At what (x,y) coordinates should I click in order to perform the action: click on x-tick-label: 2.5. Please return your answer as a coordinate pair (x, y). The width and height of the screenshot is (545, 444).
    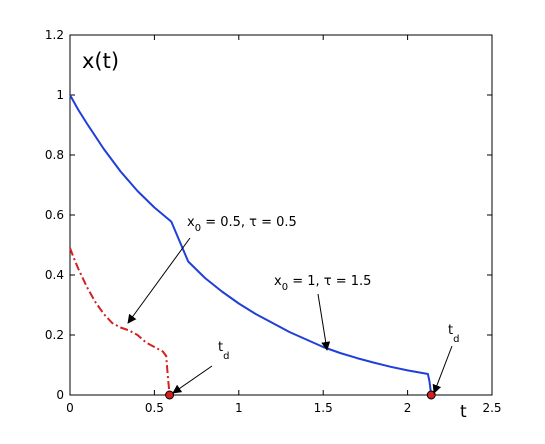
    Looking at the image, I should click on (491, 408).